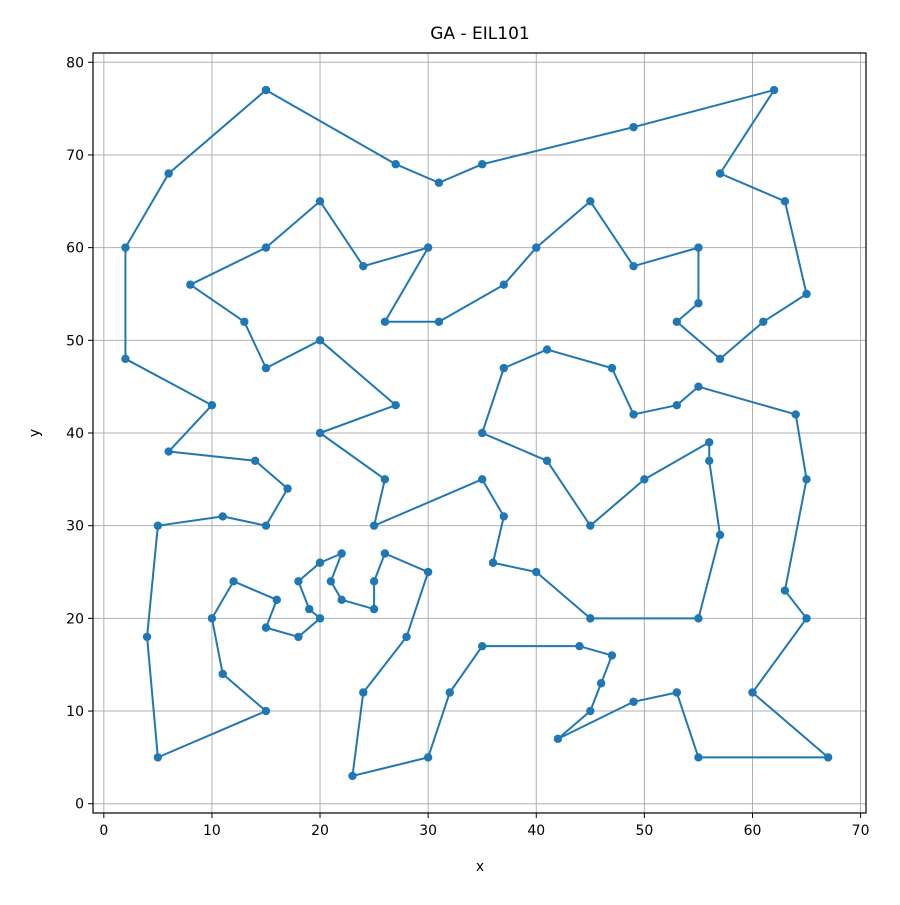 The height and width of the screenshot is (905, 900). Describe the element at coordinates (75, 619) in the screenshot. I see `y-tick-label: 20` at that location.